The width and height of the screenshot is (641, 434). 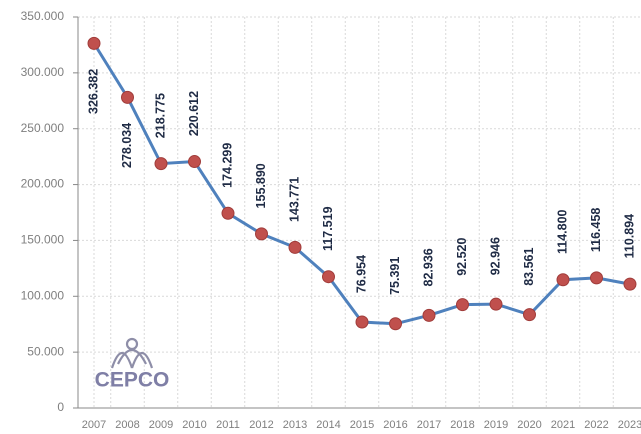 What do you see at coordinates (43, 295) in the screenshot?
I see `y-tick-label: 100.000` at bounding box center [43, 295].